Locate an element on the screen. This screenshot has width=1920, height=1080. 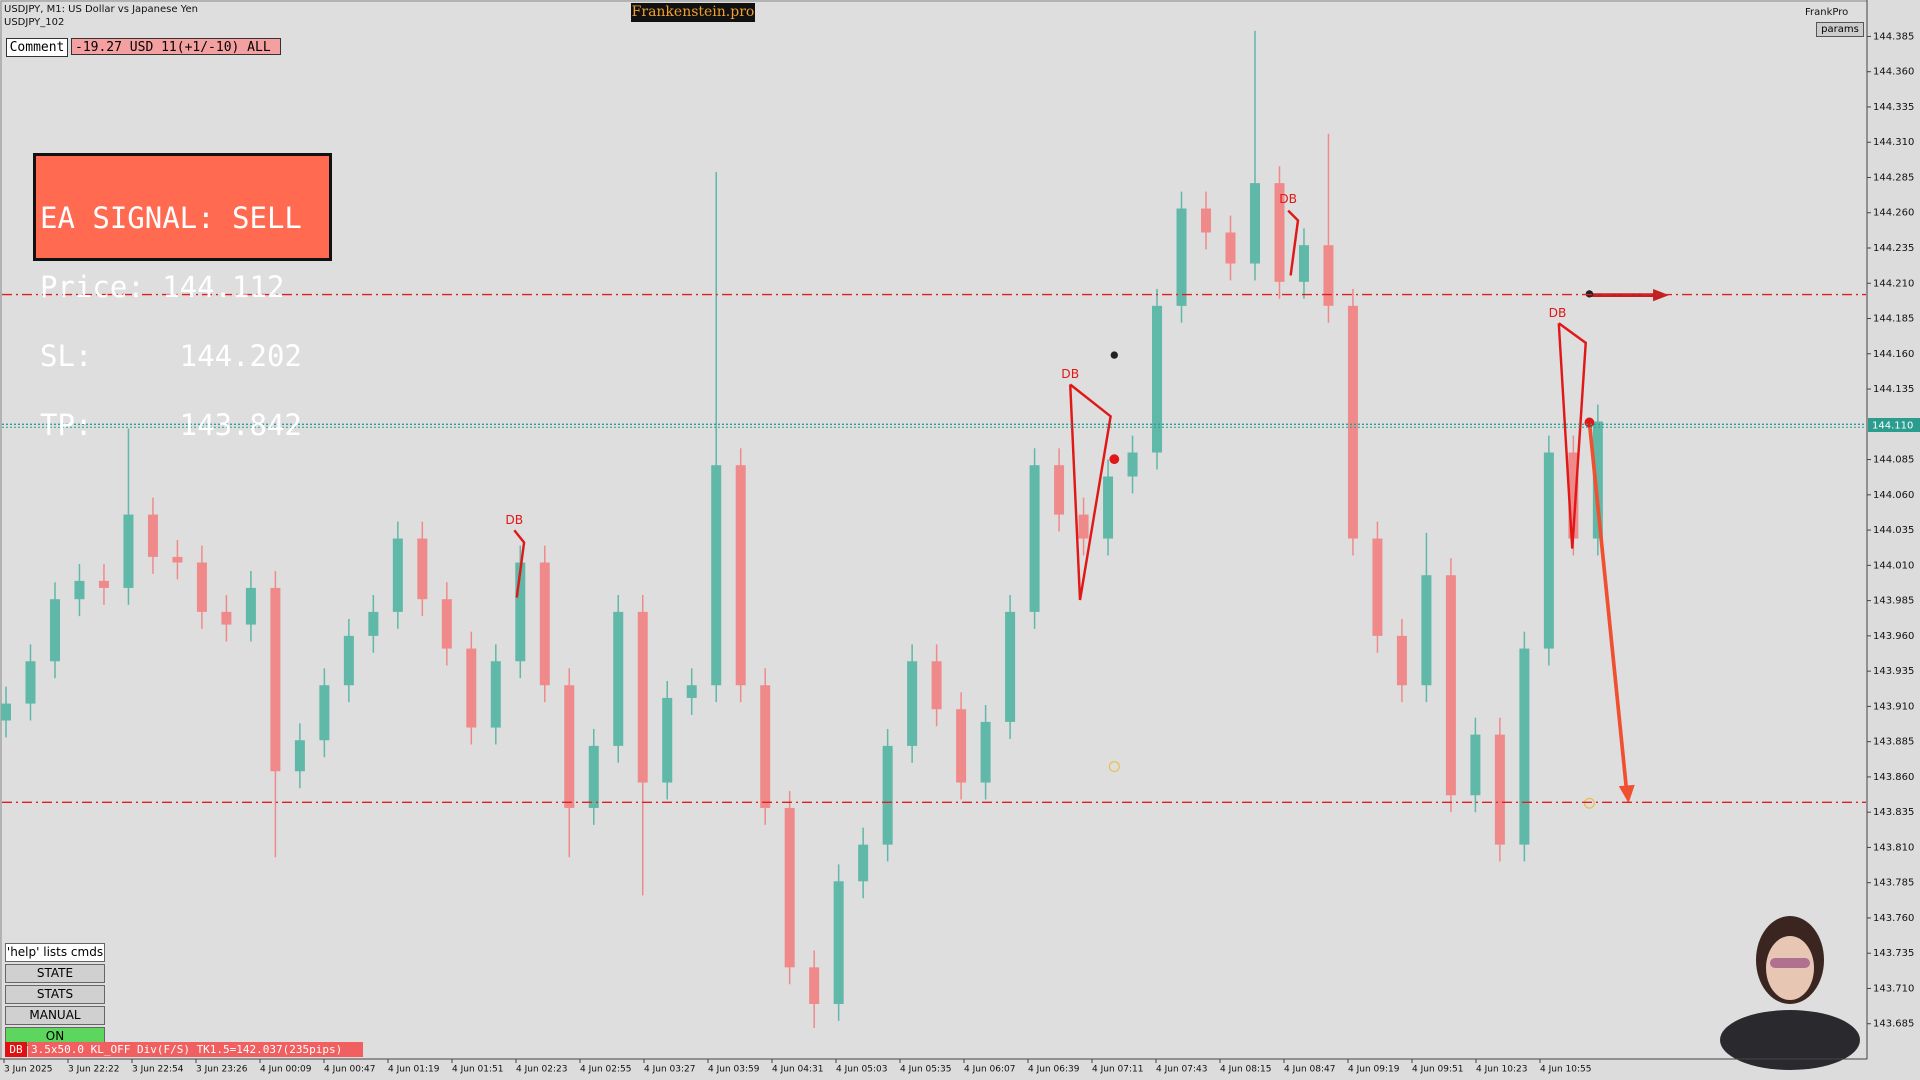
right-name: FrankPro is located at coordinates (1827, 12).